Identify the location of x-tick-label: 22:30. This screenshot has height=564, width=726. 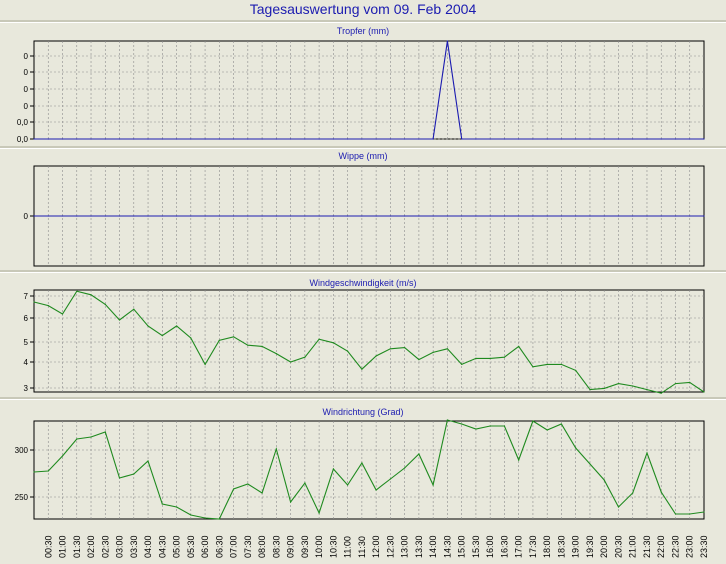
(675, 546).